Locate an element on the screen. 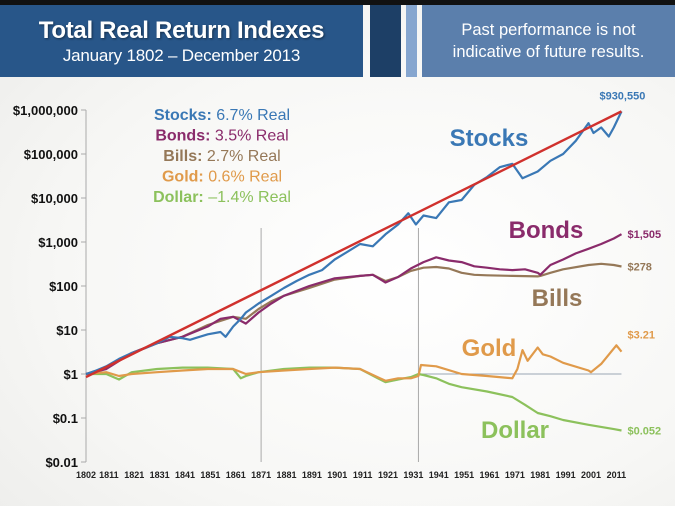 This screenshot has width=675, height=506. y-tick-label: $1,000 is located at coordinates (58, 242).